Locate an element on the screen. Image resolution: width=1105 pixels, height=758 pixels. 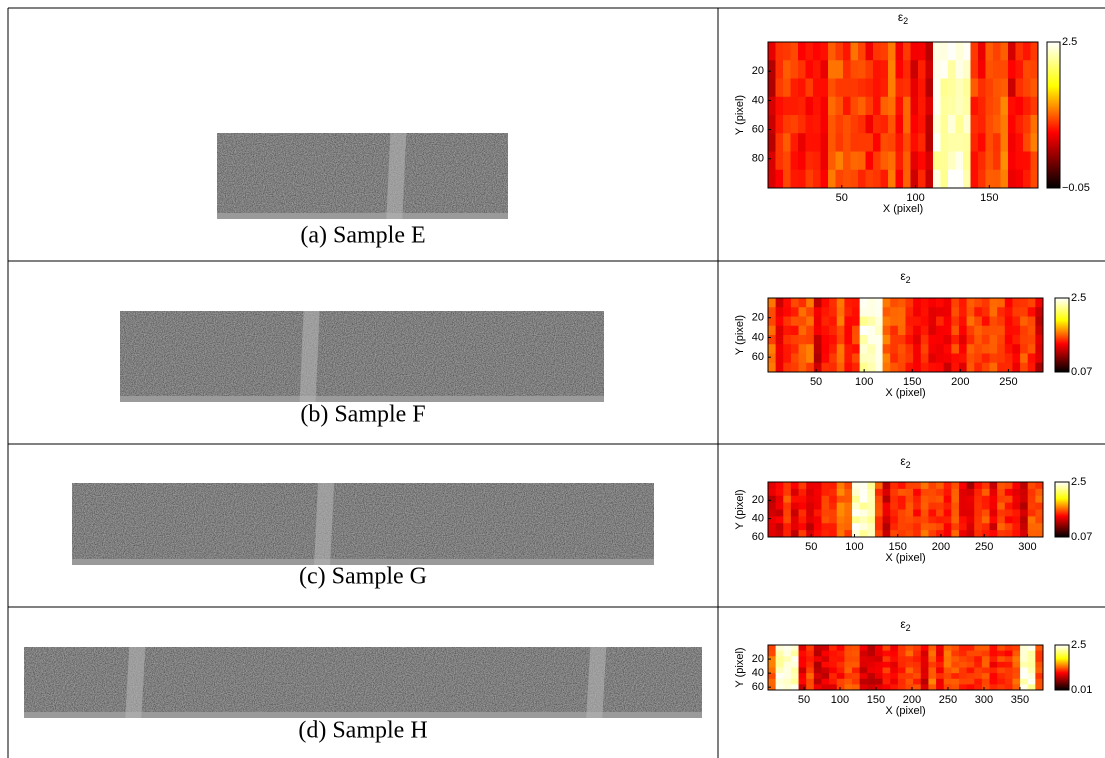
photo-edge is located at coordinates (362, 216).